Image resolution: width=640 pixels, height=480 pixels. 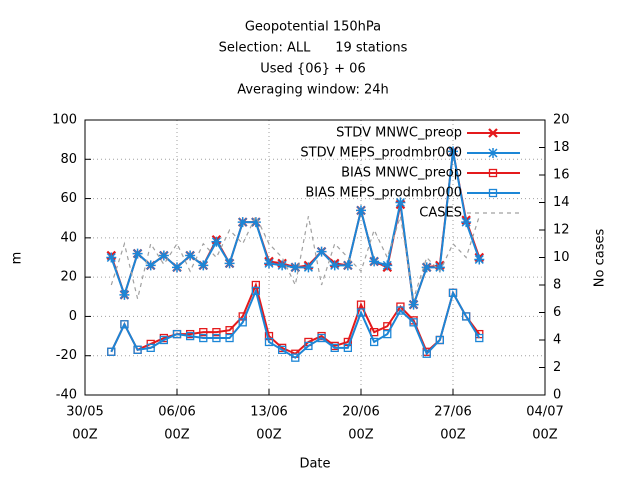 I want to click on y2-tick-label: 2, so click(x=557, y=367).